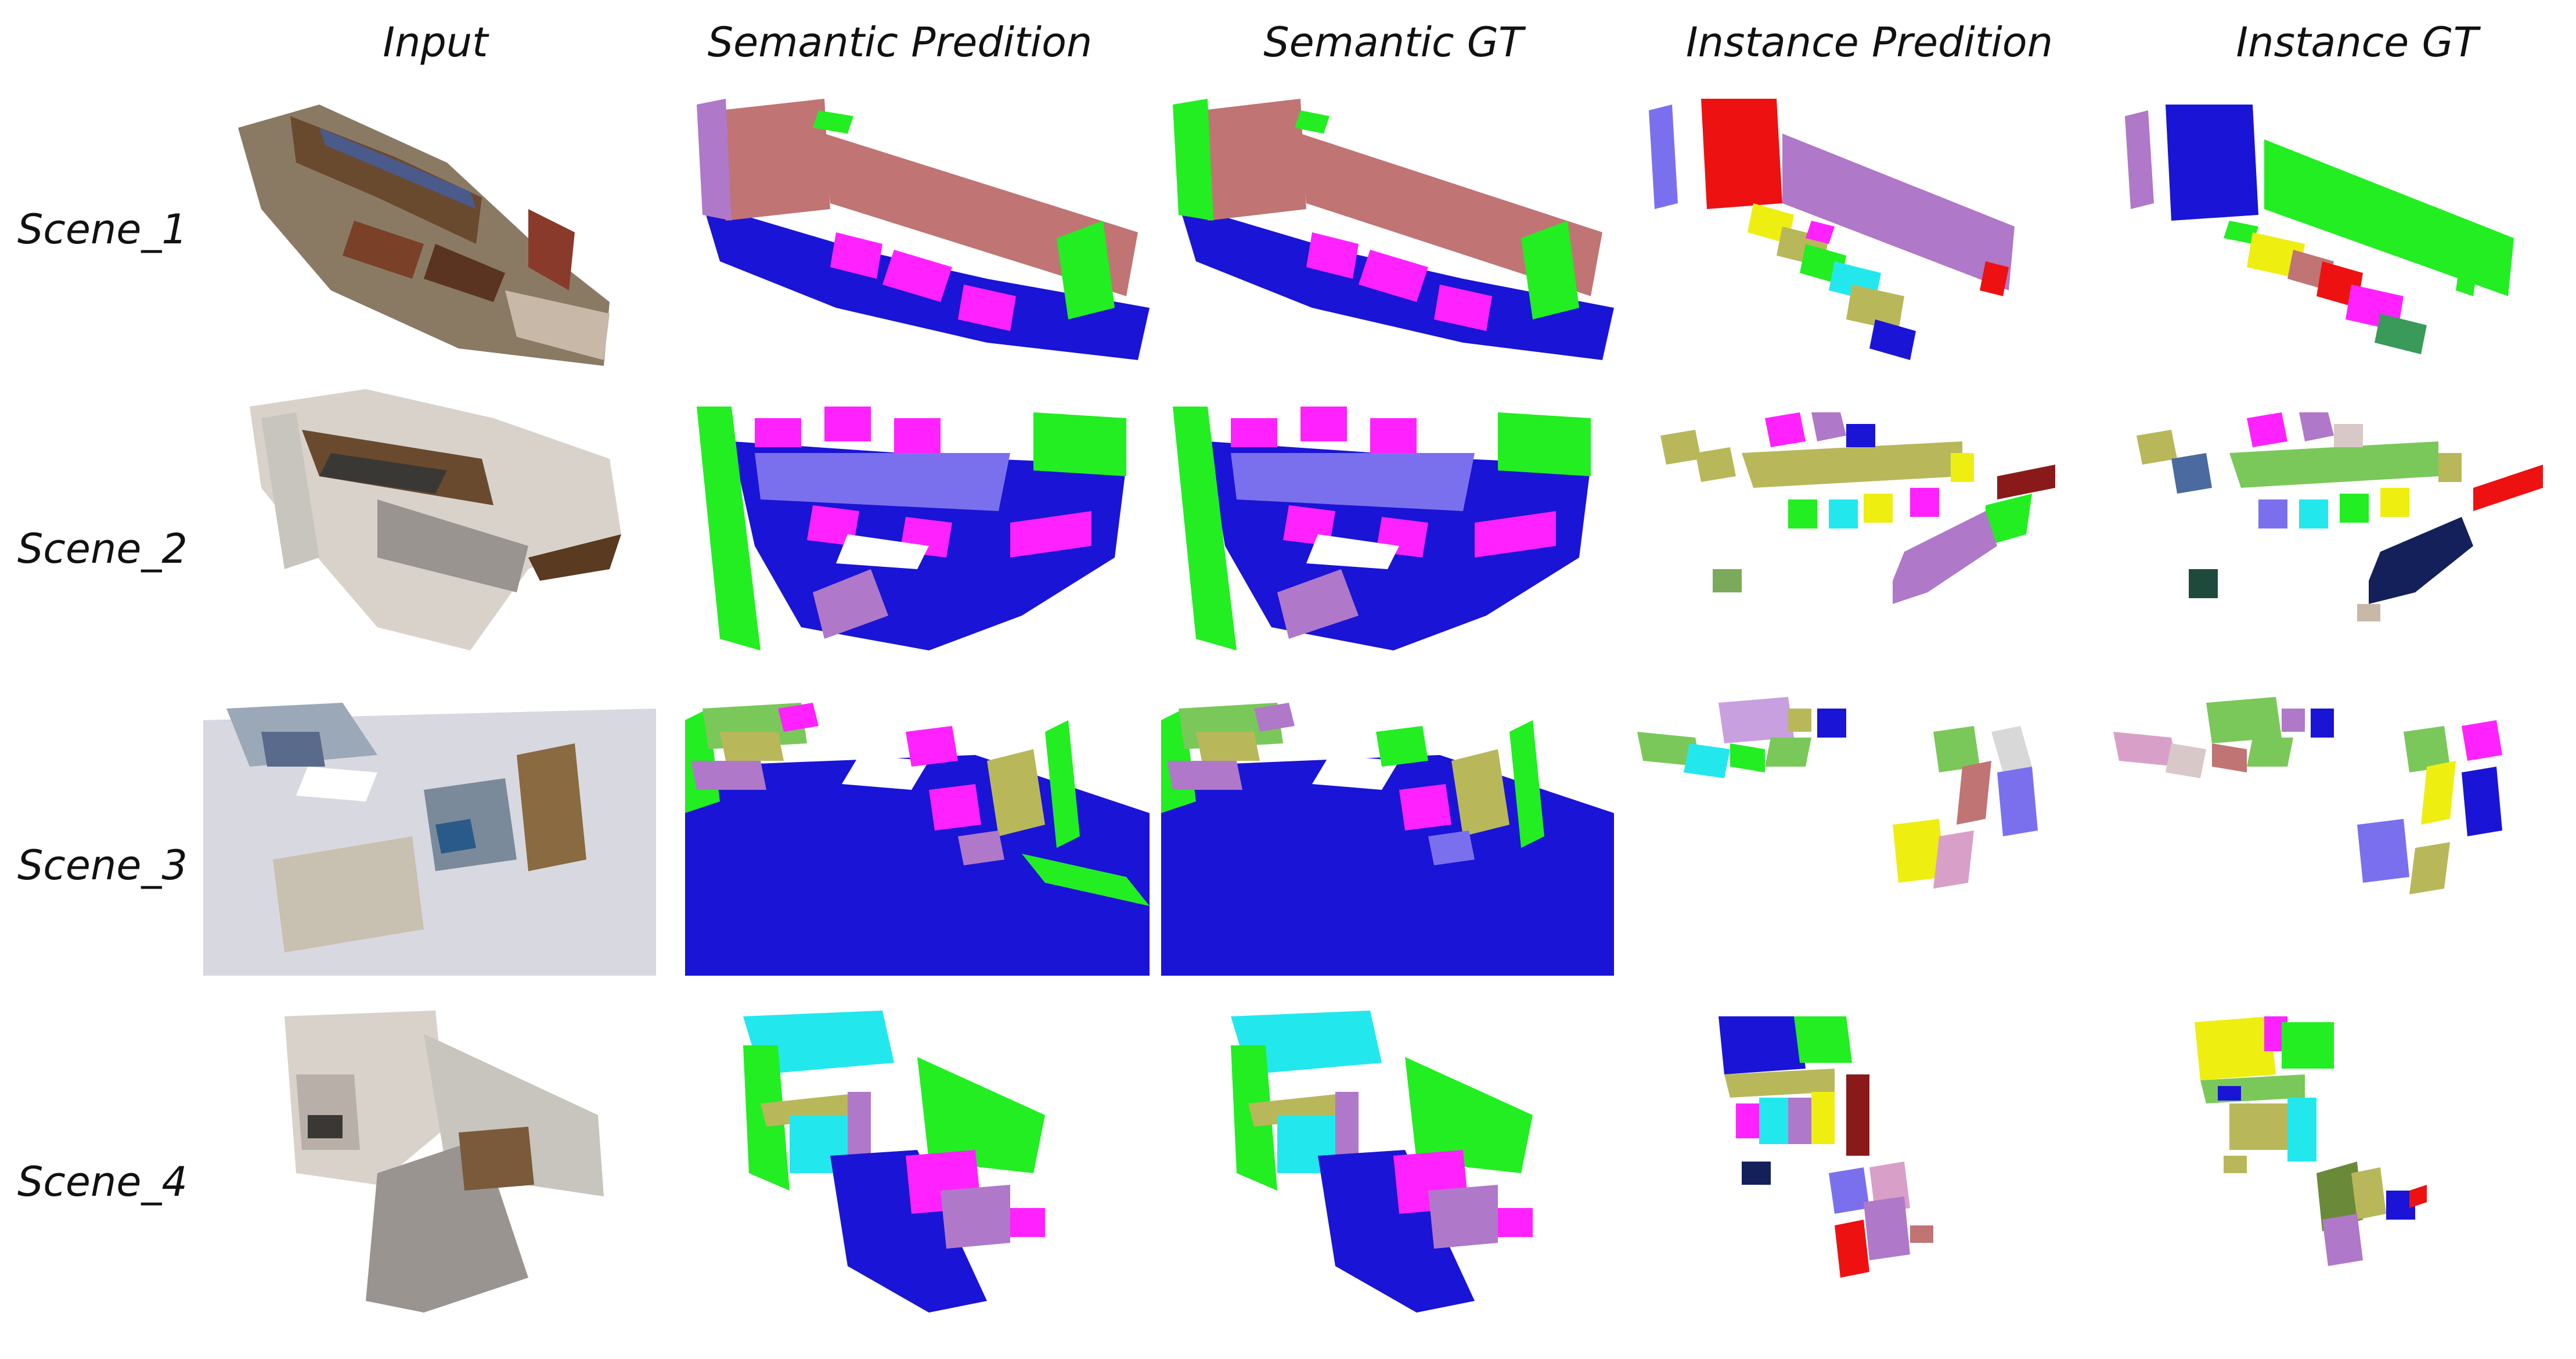 The width and height of the screenshot is (2576, 1359). What do you see at coordinates (2357, 42) in the screenshot?
I see `column-header-instance-gt: Instance GT` at bounding box center [2357, 42].